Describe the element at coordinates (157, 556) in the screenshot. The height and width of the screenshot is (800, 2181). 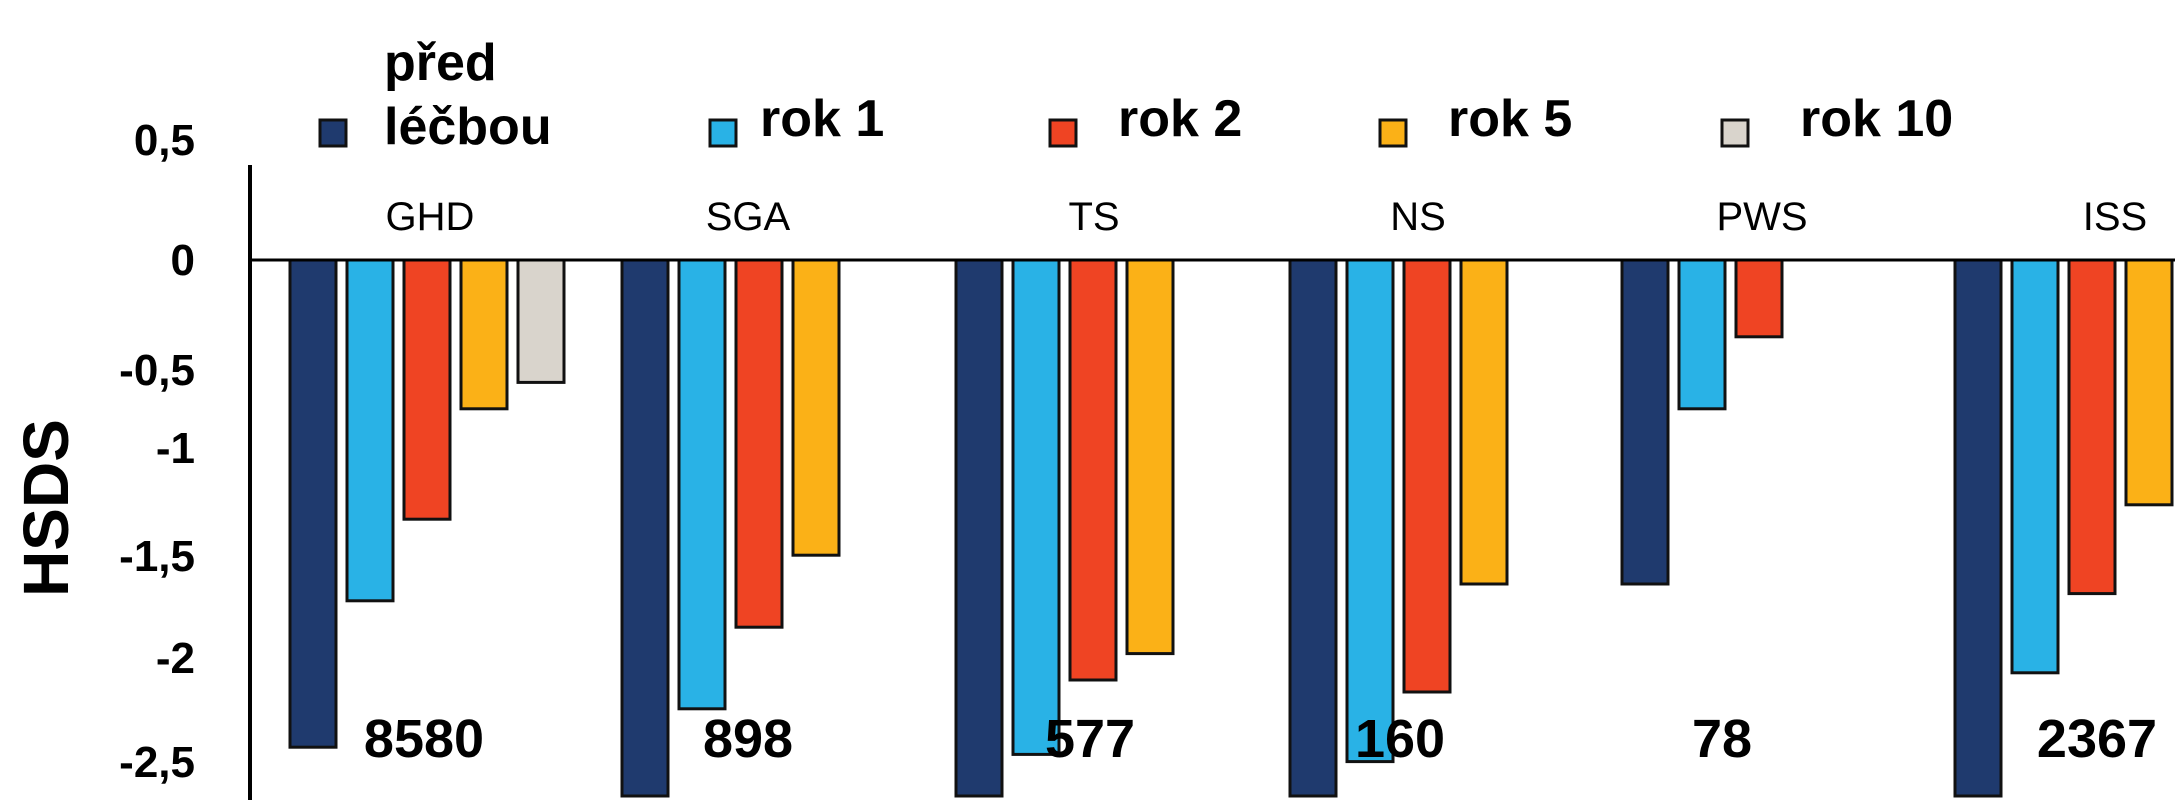
I see `y-tick-label: -1,5` at that location.